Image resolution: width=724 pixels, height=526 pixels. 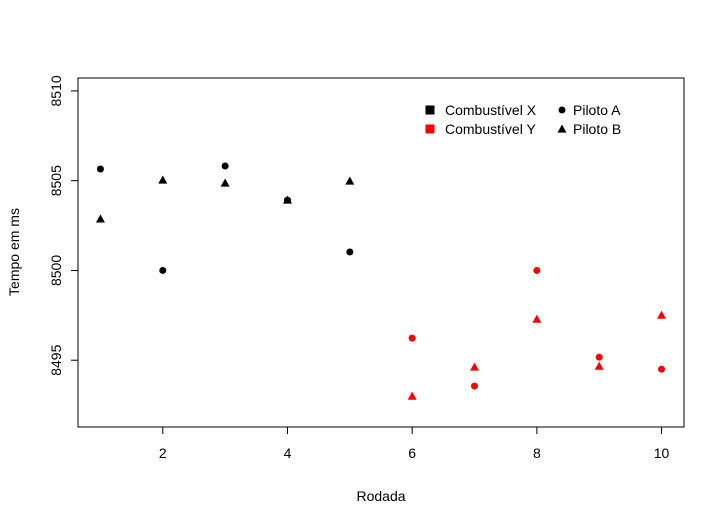 I want to click on y-tick-label: 8505, so click(x=56, y=180).